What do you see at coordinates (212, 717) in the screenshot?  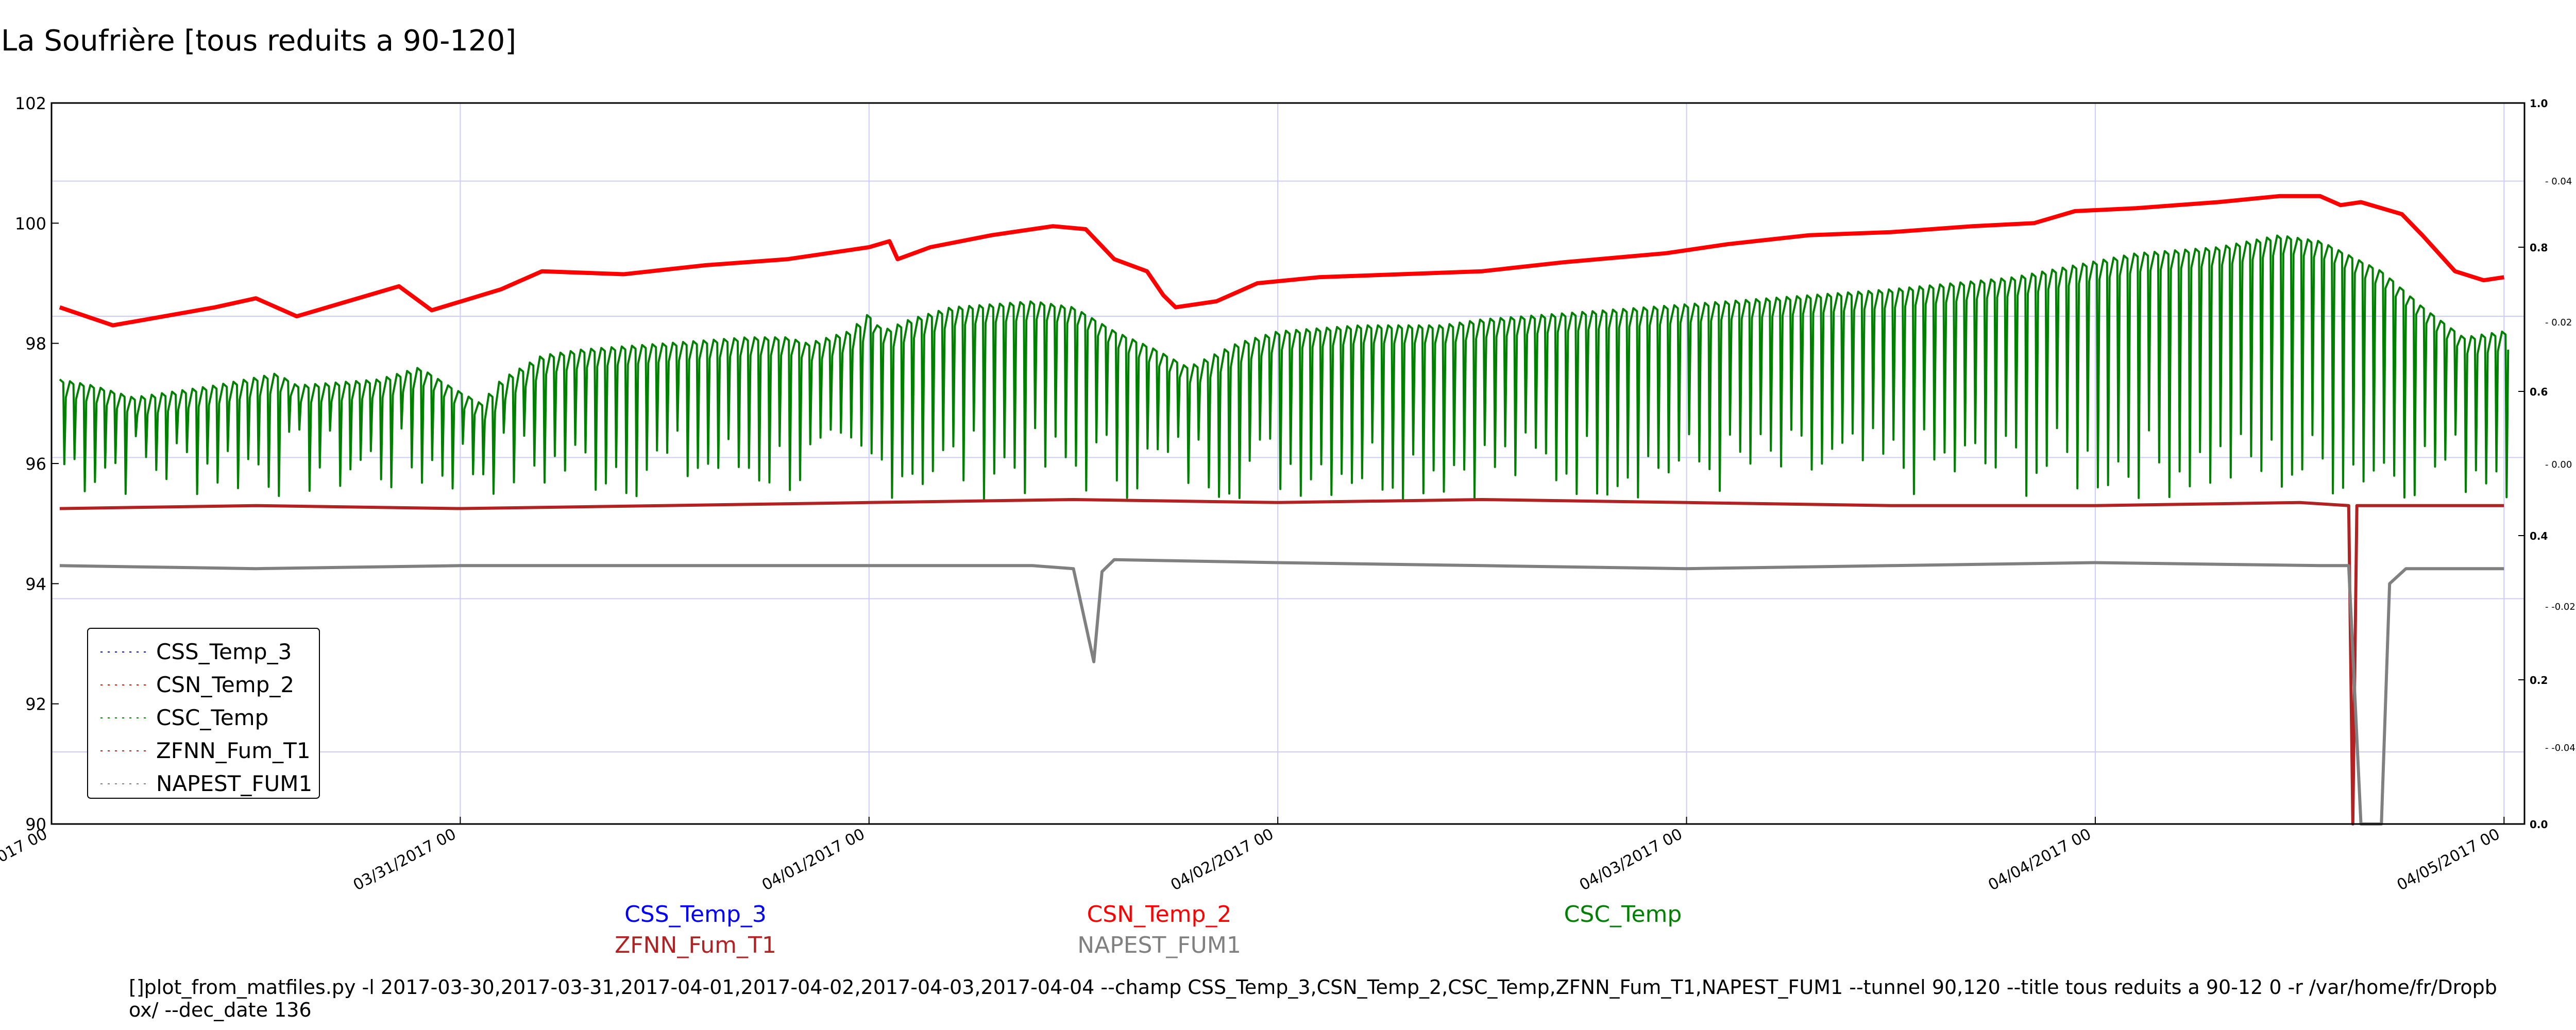 I see `legend-label: CSC_Temp` at bounding box center [212, 717].